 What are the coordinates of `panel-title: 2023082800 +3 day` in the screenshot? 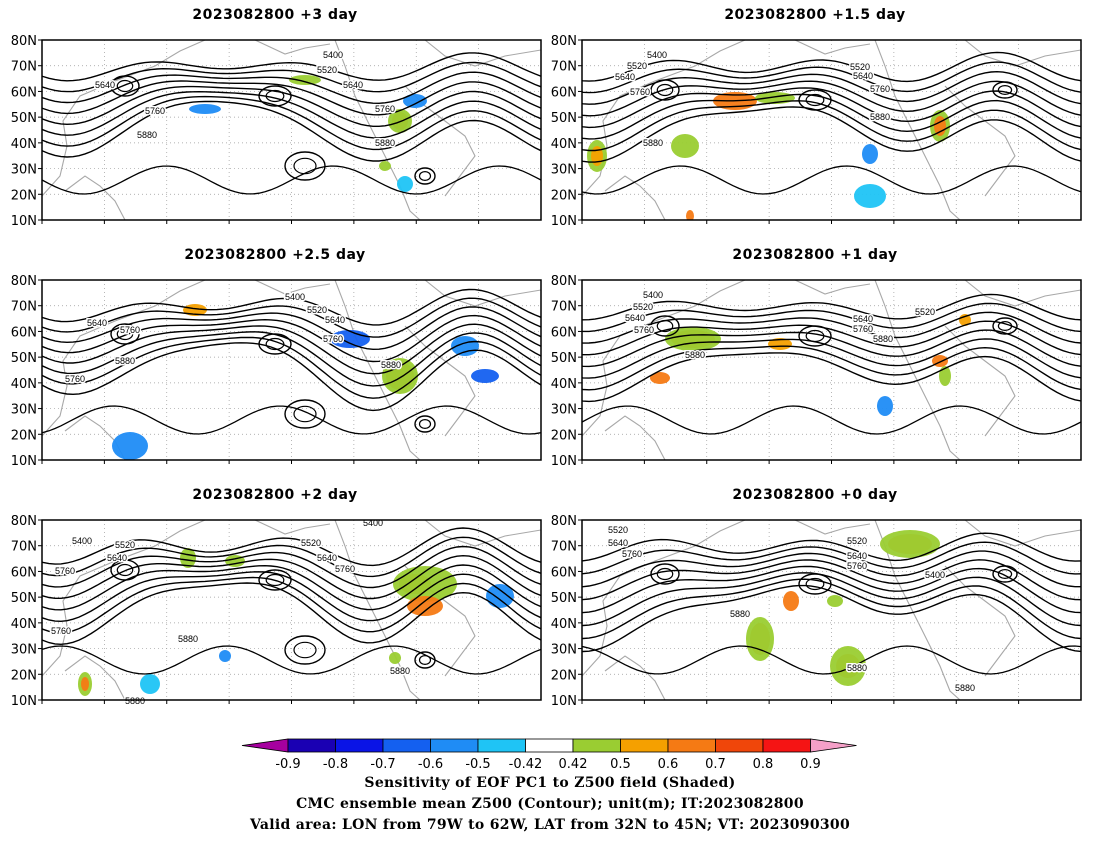 It's located at (275, 15).